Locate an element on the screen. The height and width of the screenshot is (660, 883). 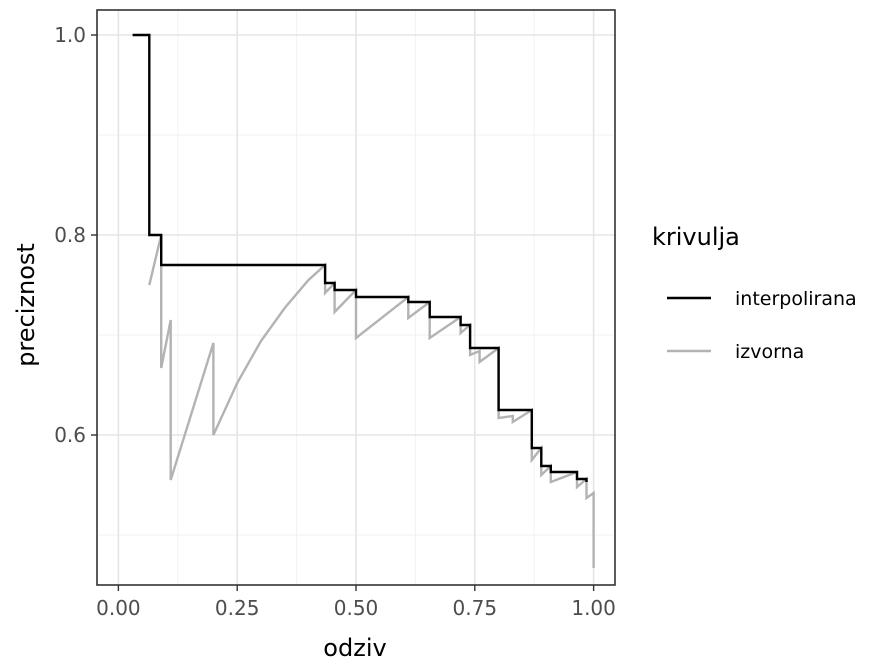
x-tick-label: 0.25 is located at coordinates (237, 608).